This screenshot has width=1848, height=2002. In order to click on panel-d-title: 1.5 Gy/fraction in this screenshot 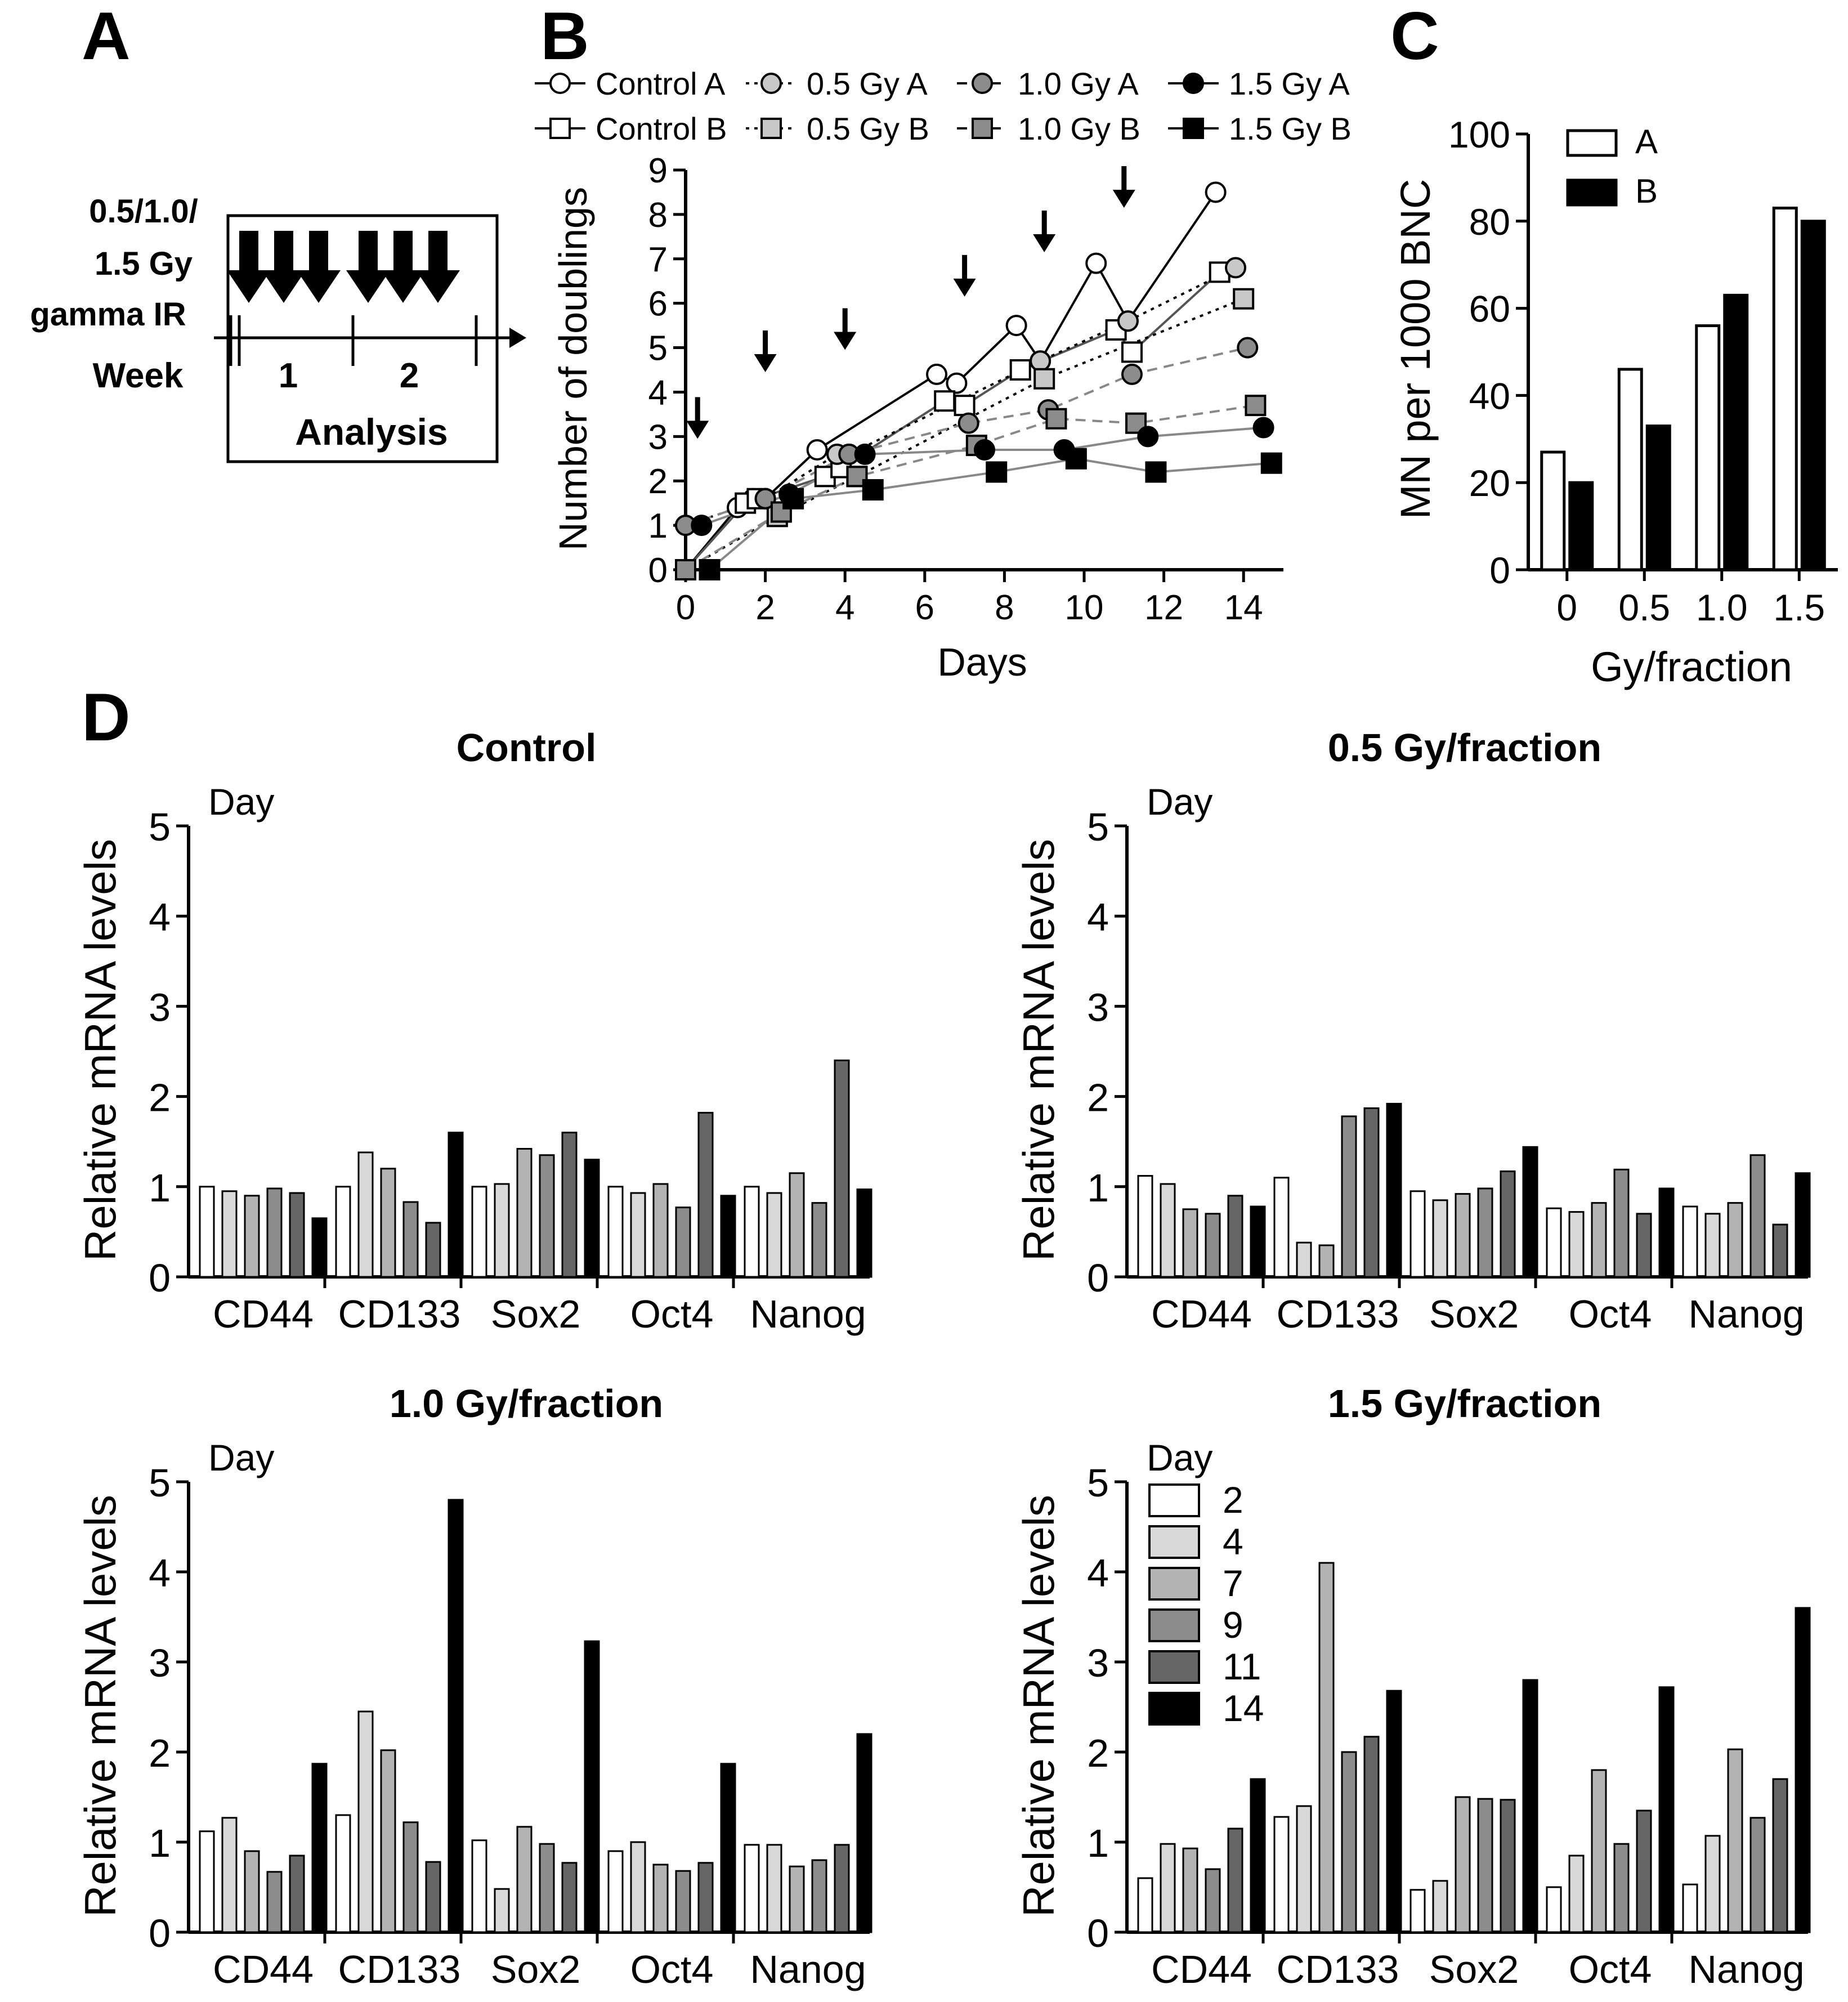, I will do `click(1464, 1403)`.